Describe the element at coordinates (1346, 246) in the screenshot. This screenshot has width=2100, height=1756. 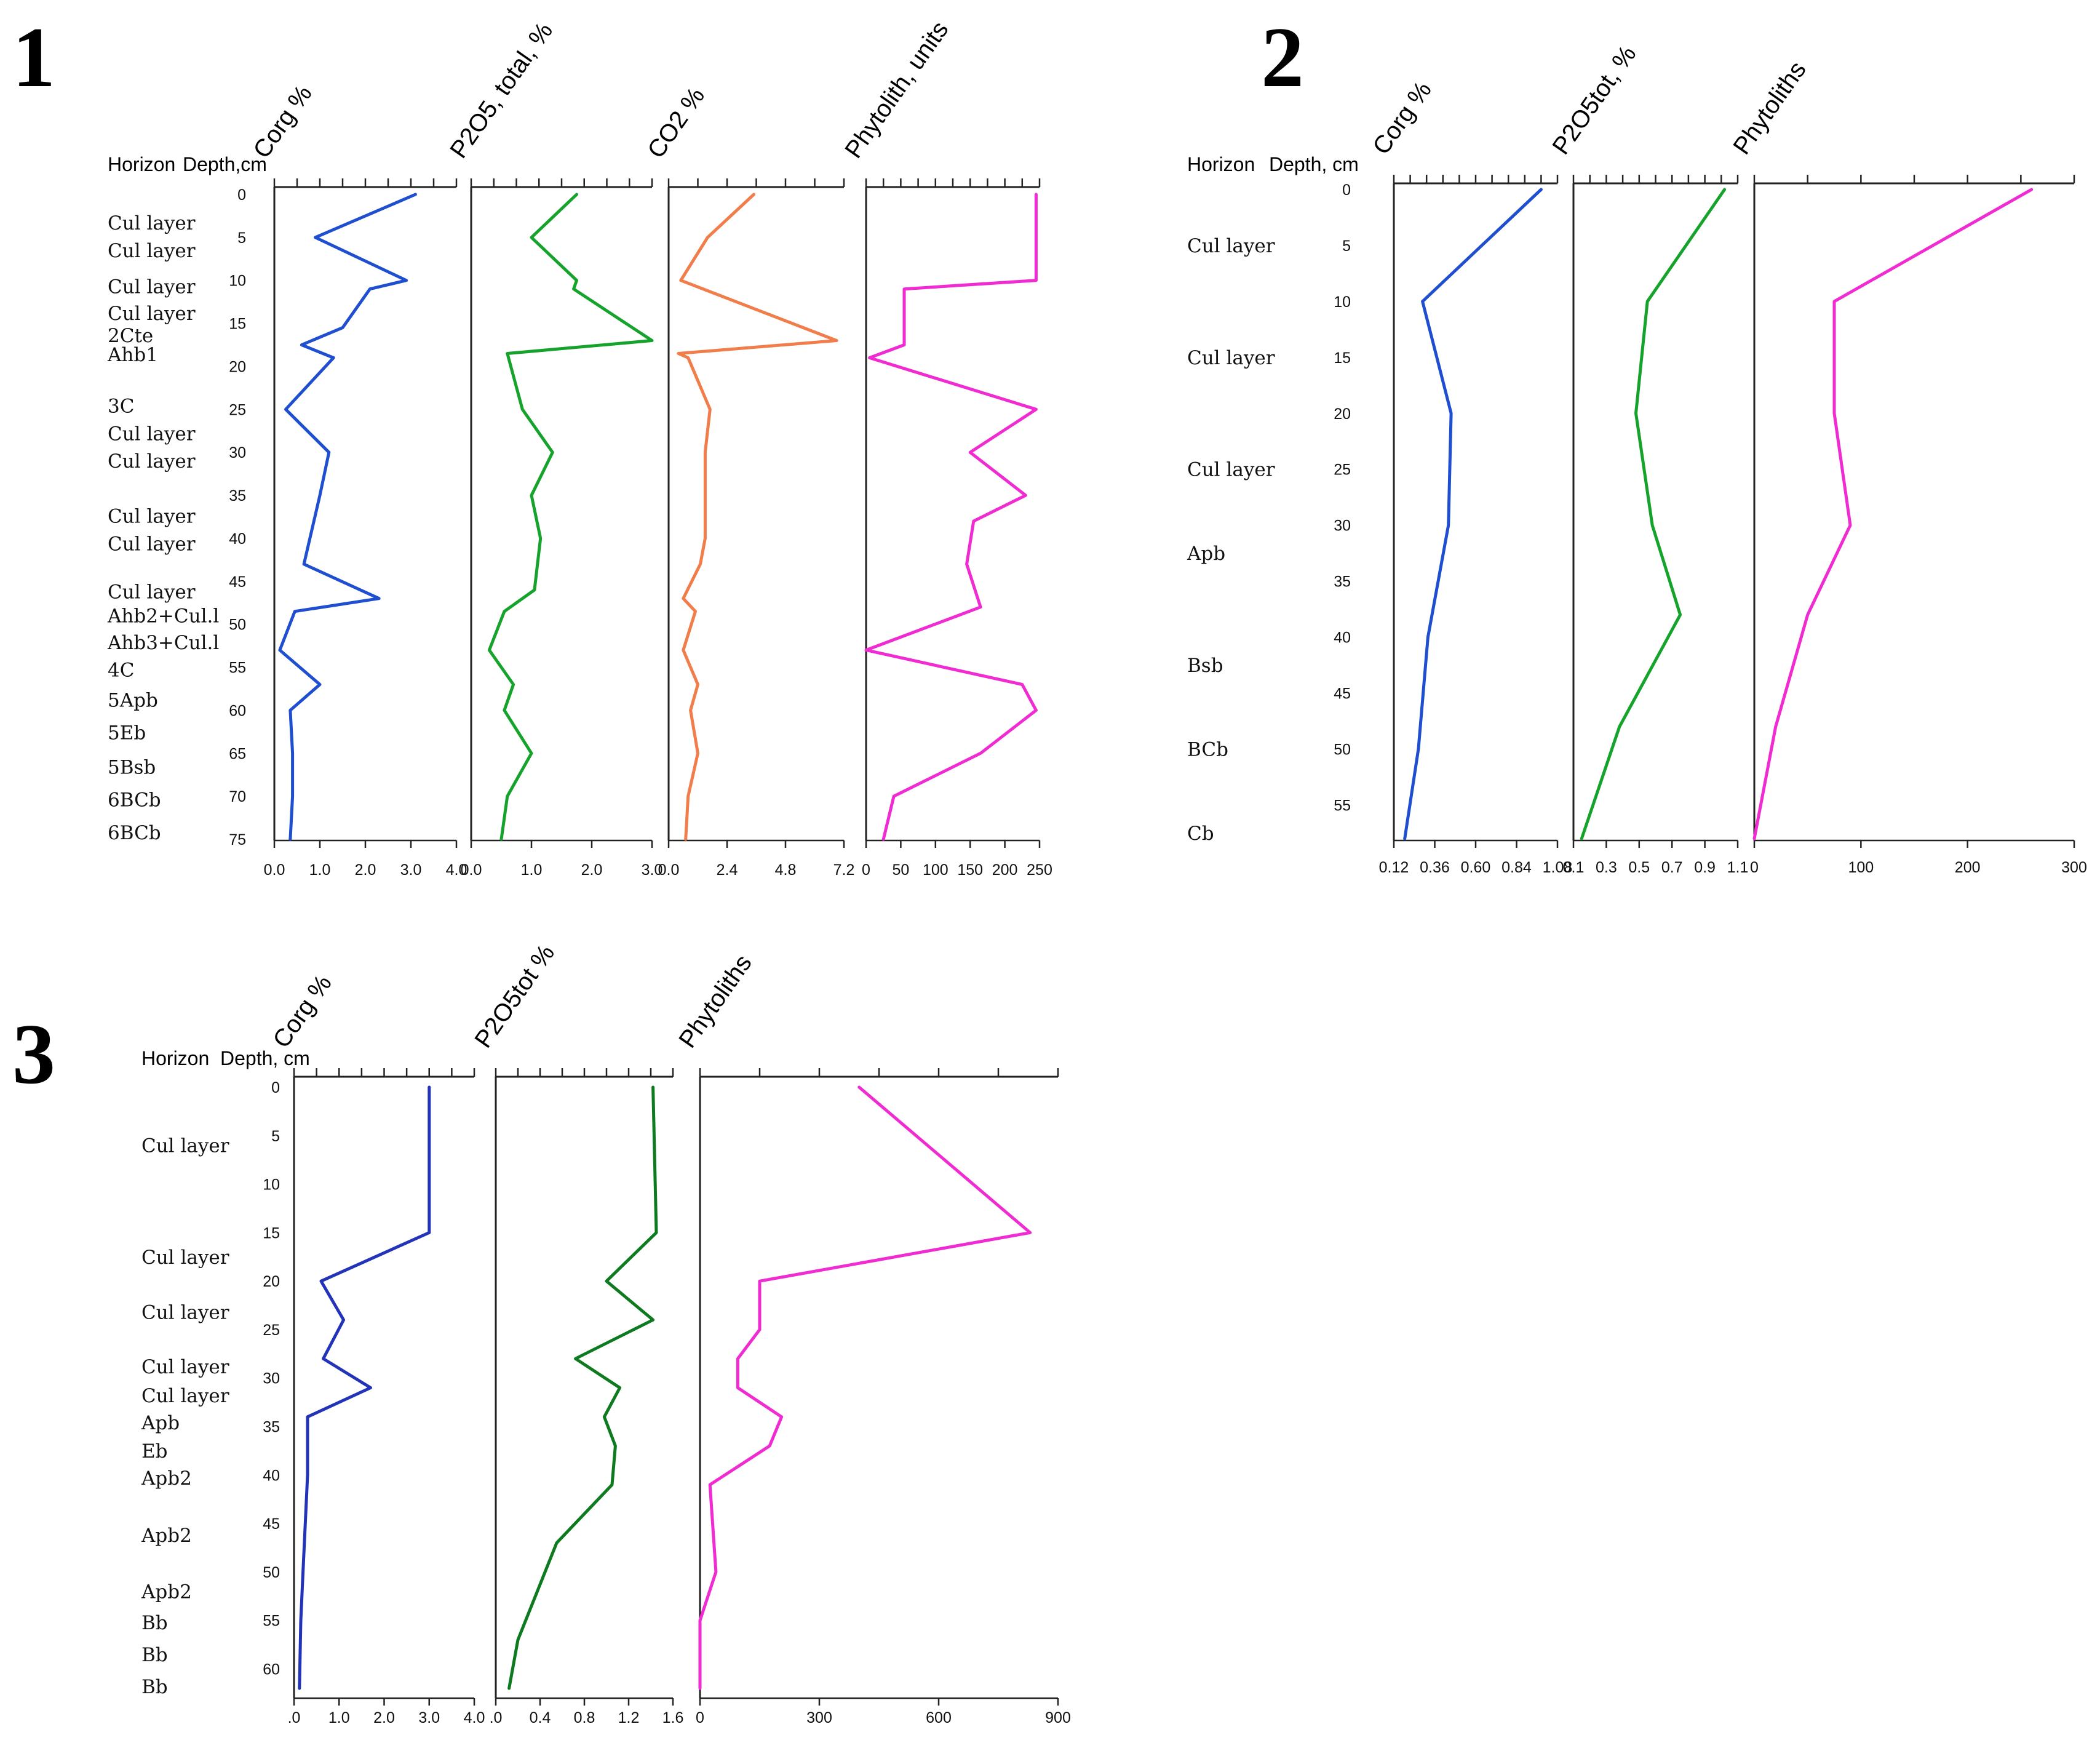
I see `depth-tick-label: 5` at that location.